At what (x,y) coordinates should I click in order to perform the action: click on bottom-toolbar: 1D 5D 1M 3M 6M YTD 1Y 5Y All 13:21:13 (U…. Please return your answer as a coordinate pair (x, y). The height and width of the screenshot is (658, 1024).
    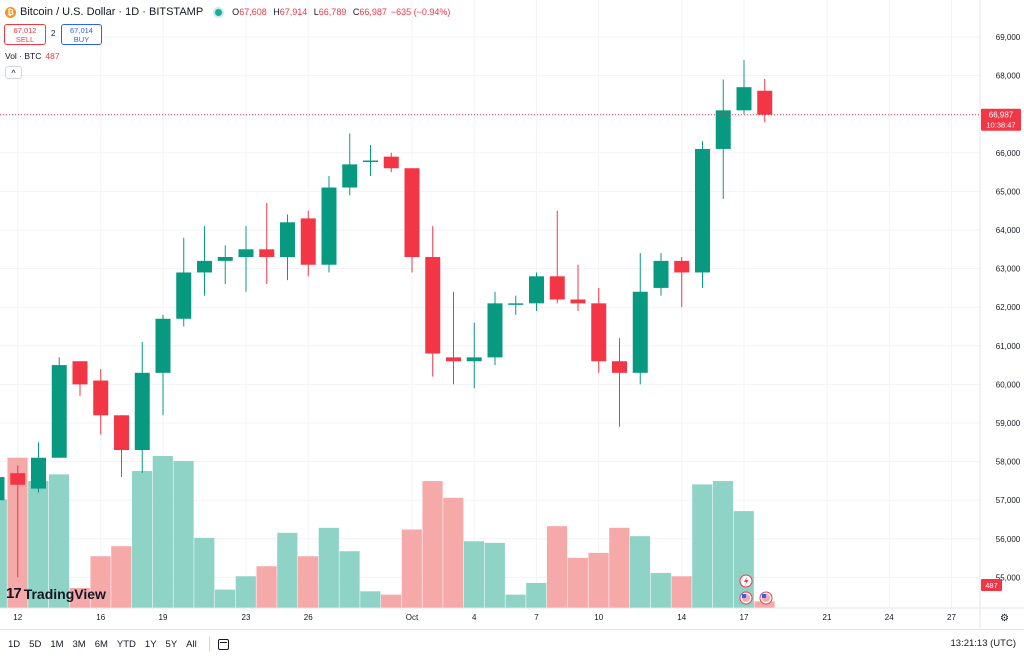
    Looking at the image, I should click on (512, 643).